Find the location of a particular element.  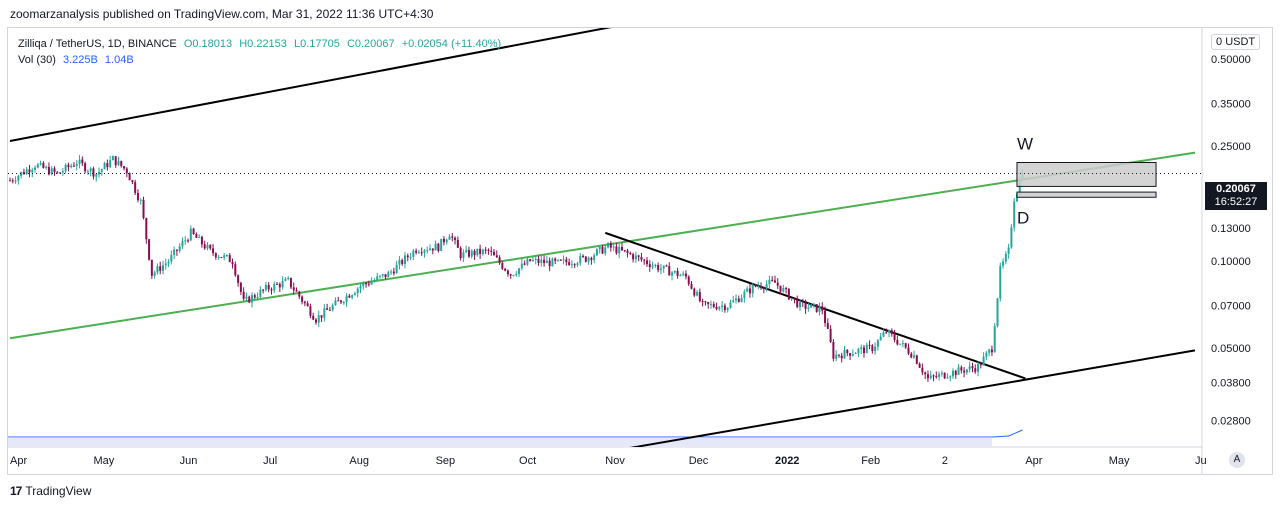

time-tick-label: Ju is located at coordinates (1201, 461).